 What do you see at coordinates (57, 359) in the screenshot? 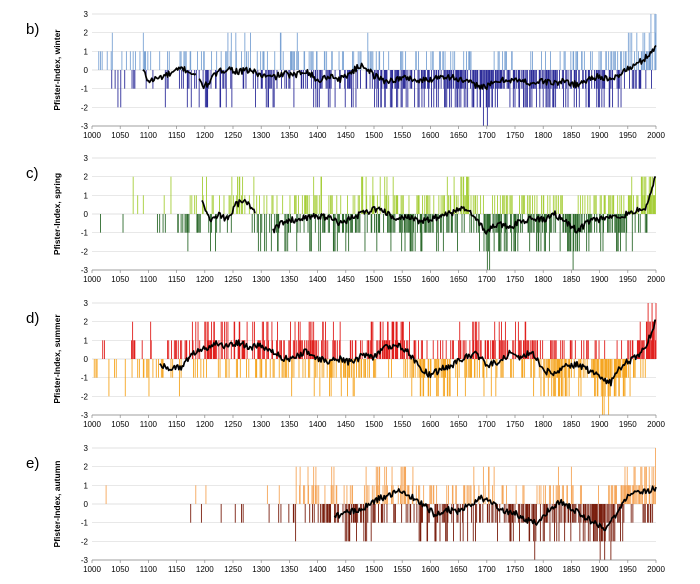
I see `y-axis-label: Pfister-Index, summer` at bounding box center [57, 359].